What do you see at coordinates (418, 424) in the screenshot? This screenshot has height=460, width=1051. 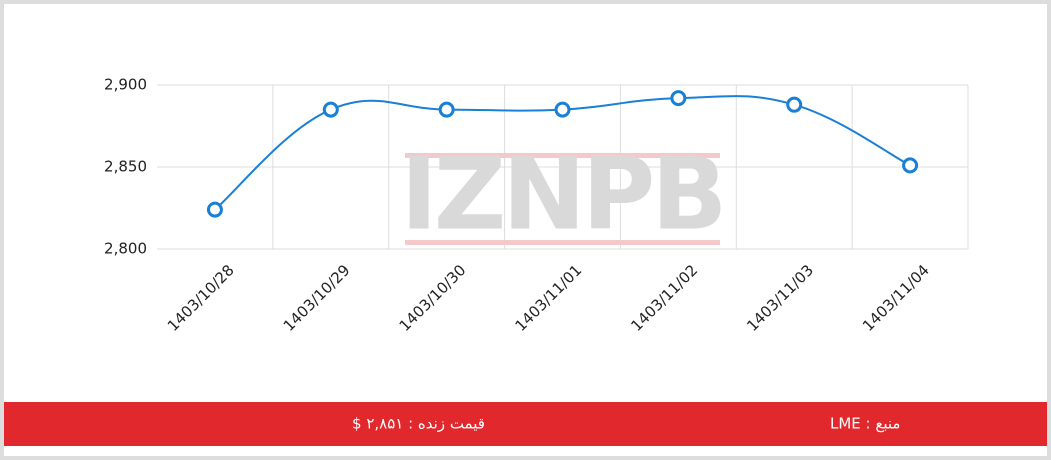 I see `footer-price: قیمت زنده : ۲,۸۵۱ $` at bounding box center [418, 424].